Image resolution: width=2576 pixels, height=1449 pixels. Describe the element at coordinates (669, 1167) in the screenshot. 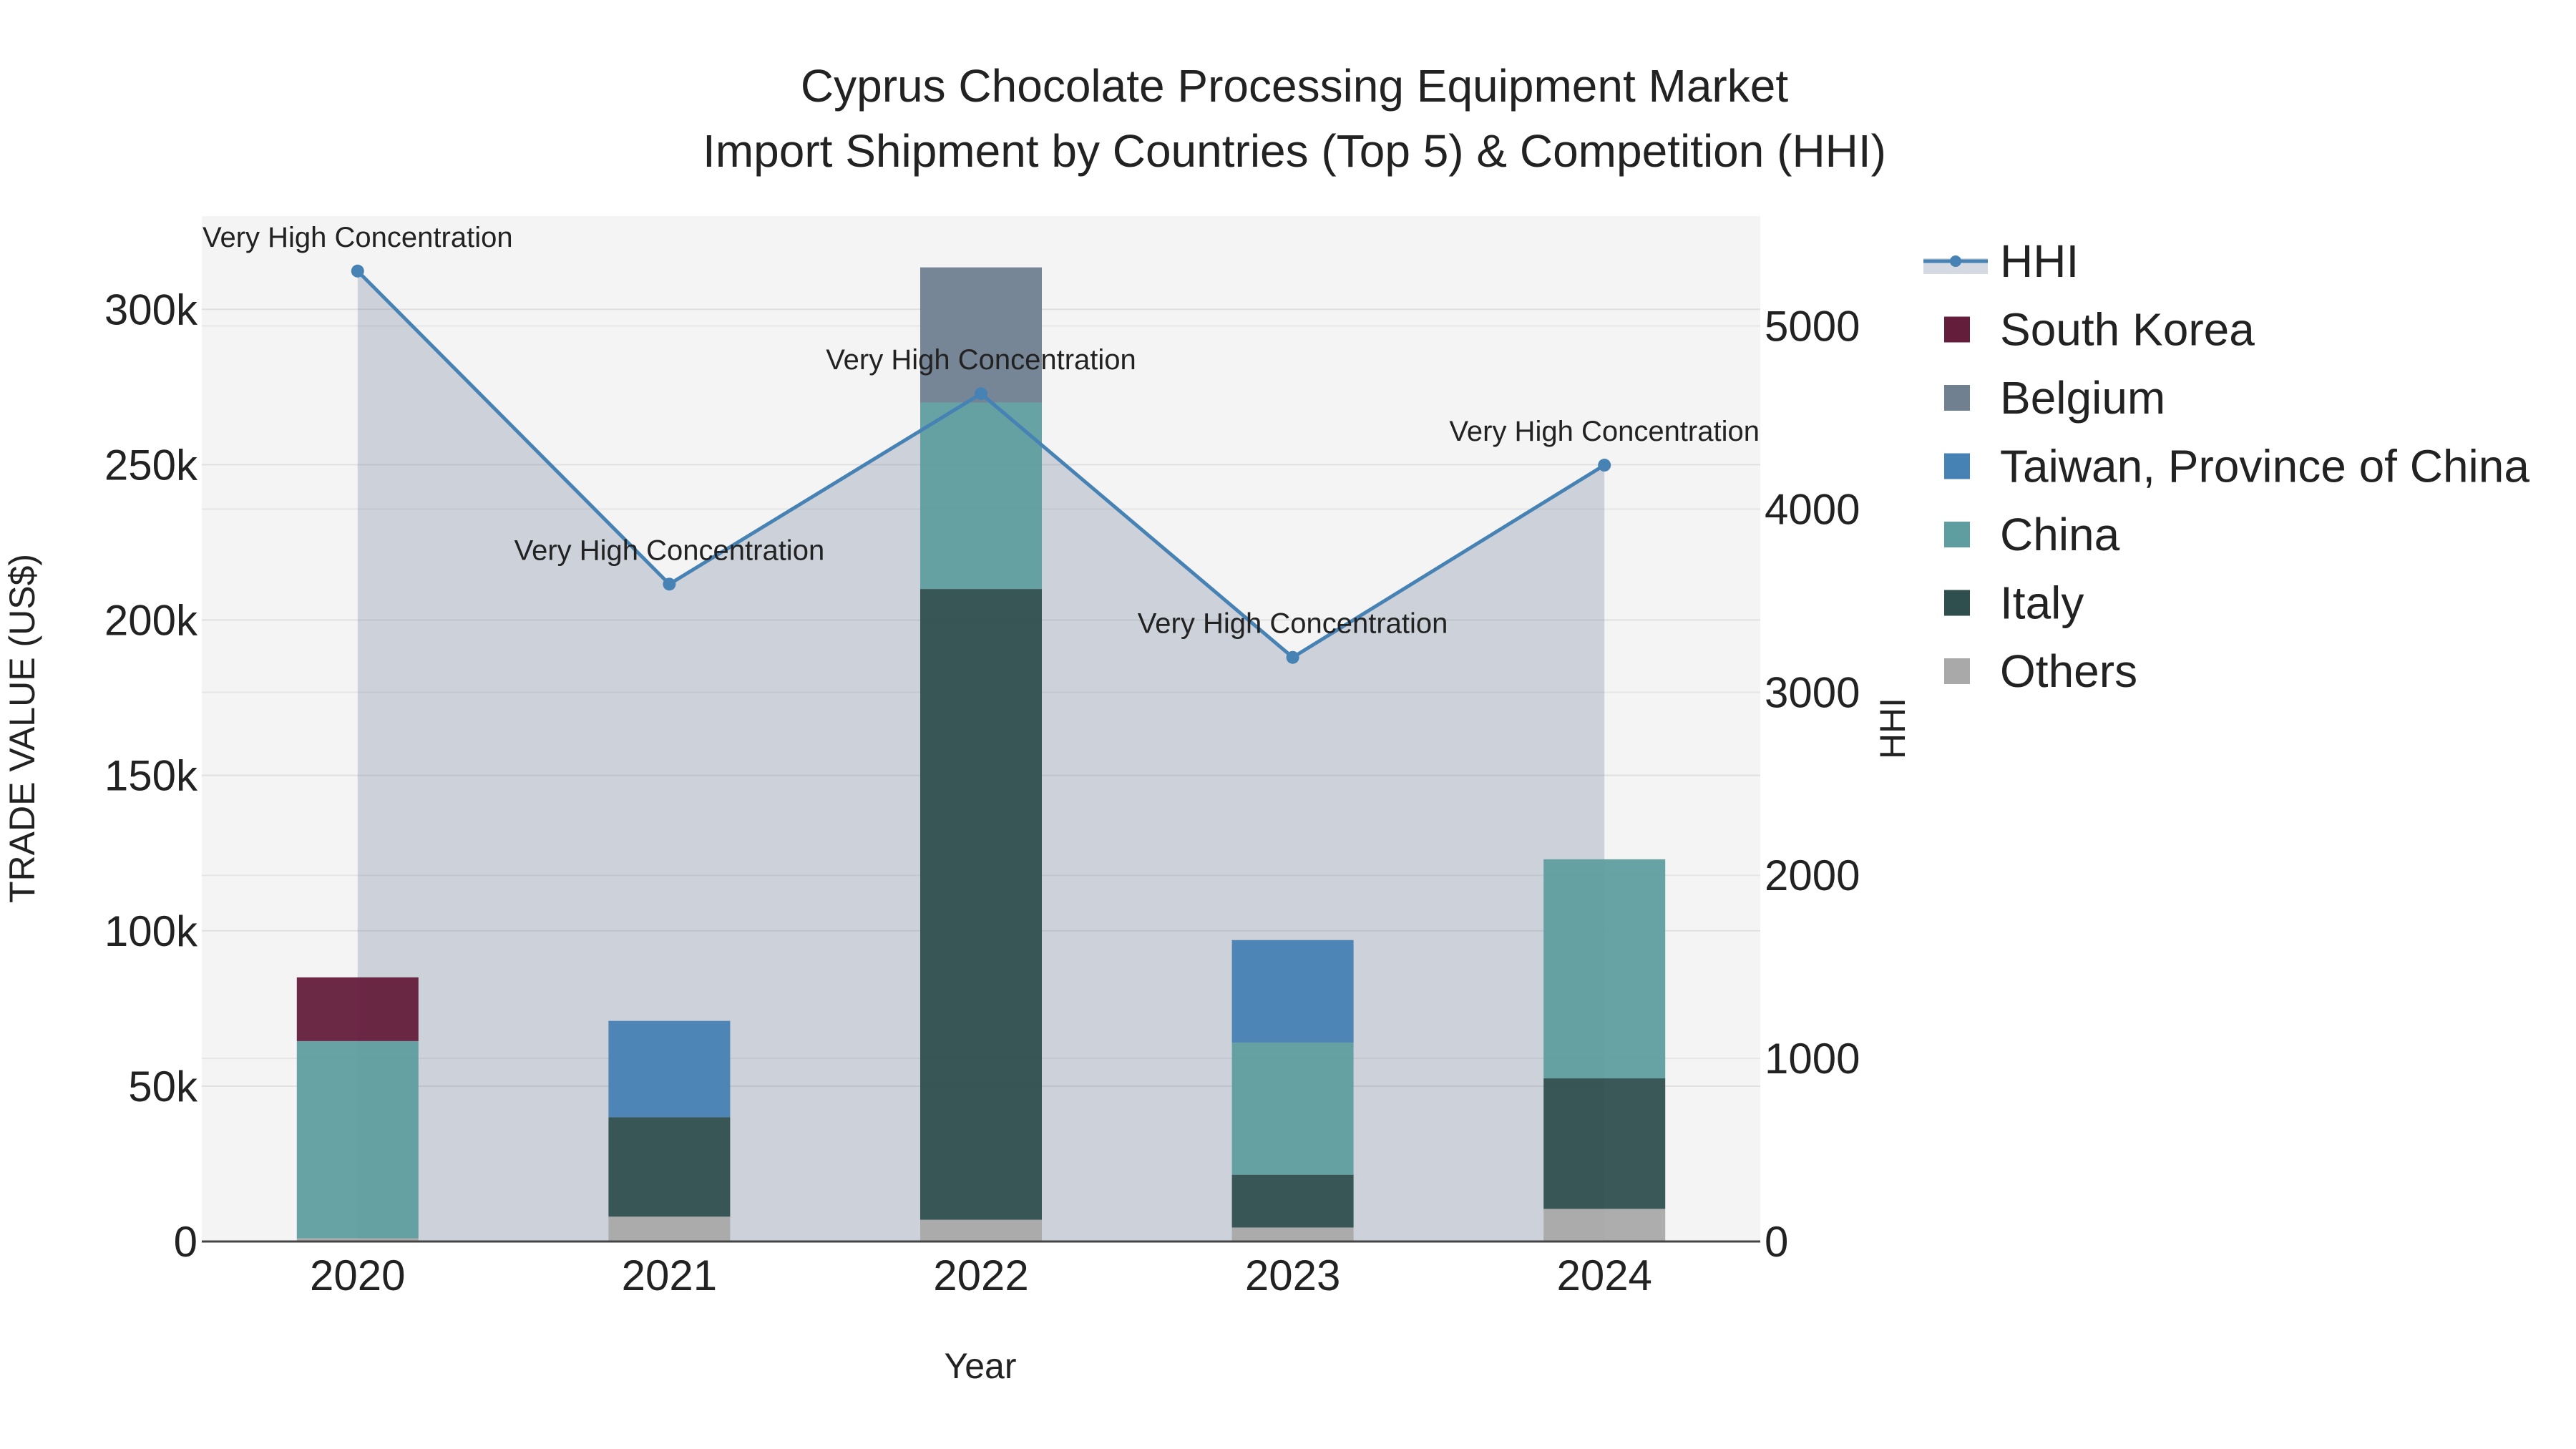

I see `bar-italy-2021` at that location.